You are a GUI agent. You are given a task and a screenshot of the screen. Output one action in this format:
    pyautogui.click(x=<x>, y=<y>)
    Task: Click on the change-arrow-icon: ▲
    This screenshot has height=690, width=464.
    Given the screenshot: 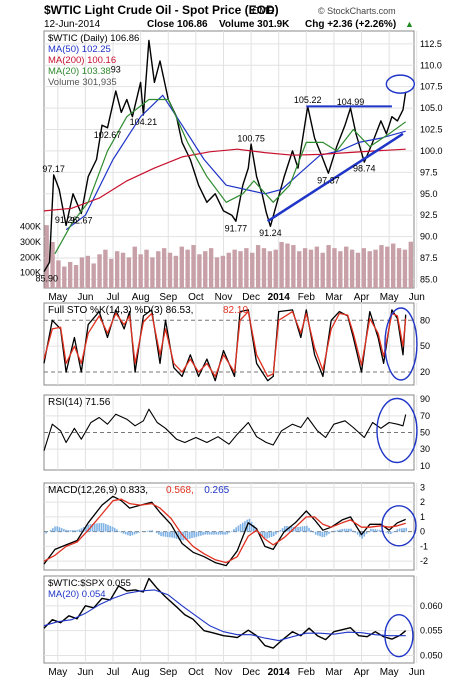 What is the action you would take?
    pyautogui.click(x=409, y=24)
    